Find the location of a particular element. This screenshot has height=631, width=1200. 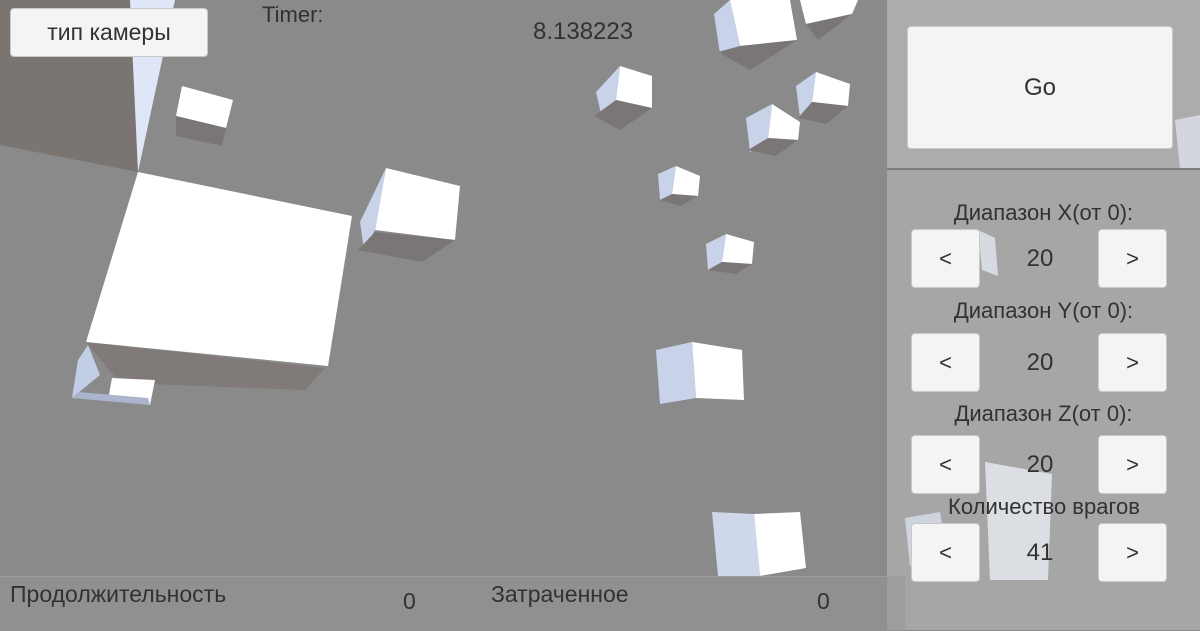

spent-label: Затраченное is located at coordinates (560, 594).